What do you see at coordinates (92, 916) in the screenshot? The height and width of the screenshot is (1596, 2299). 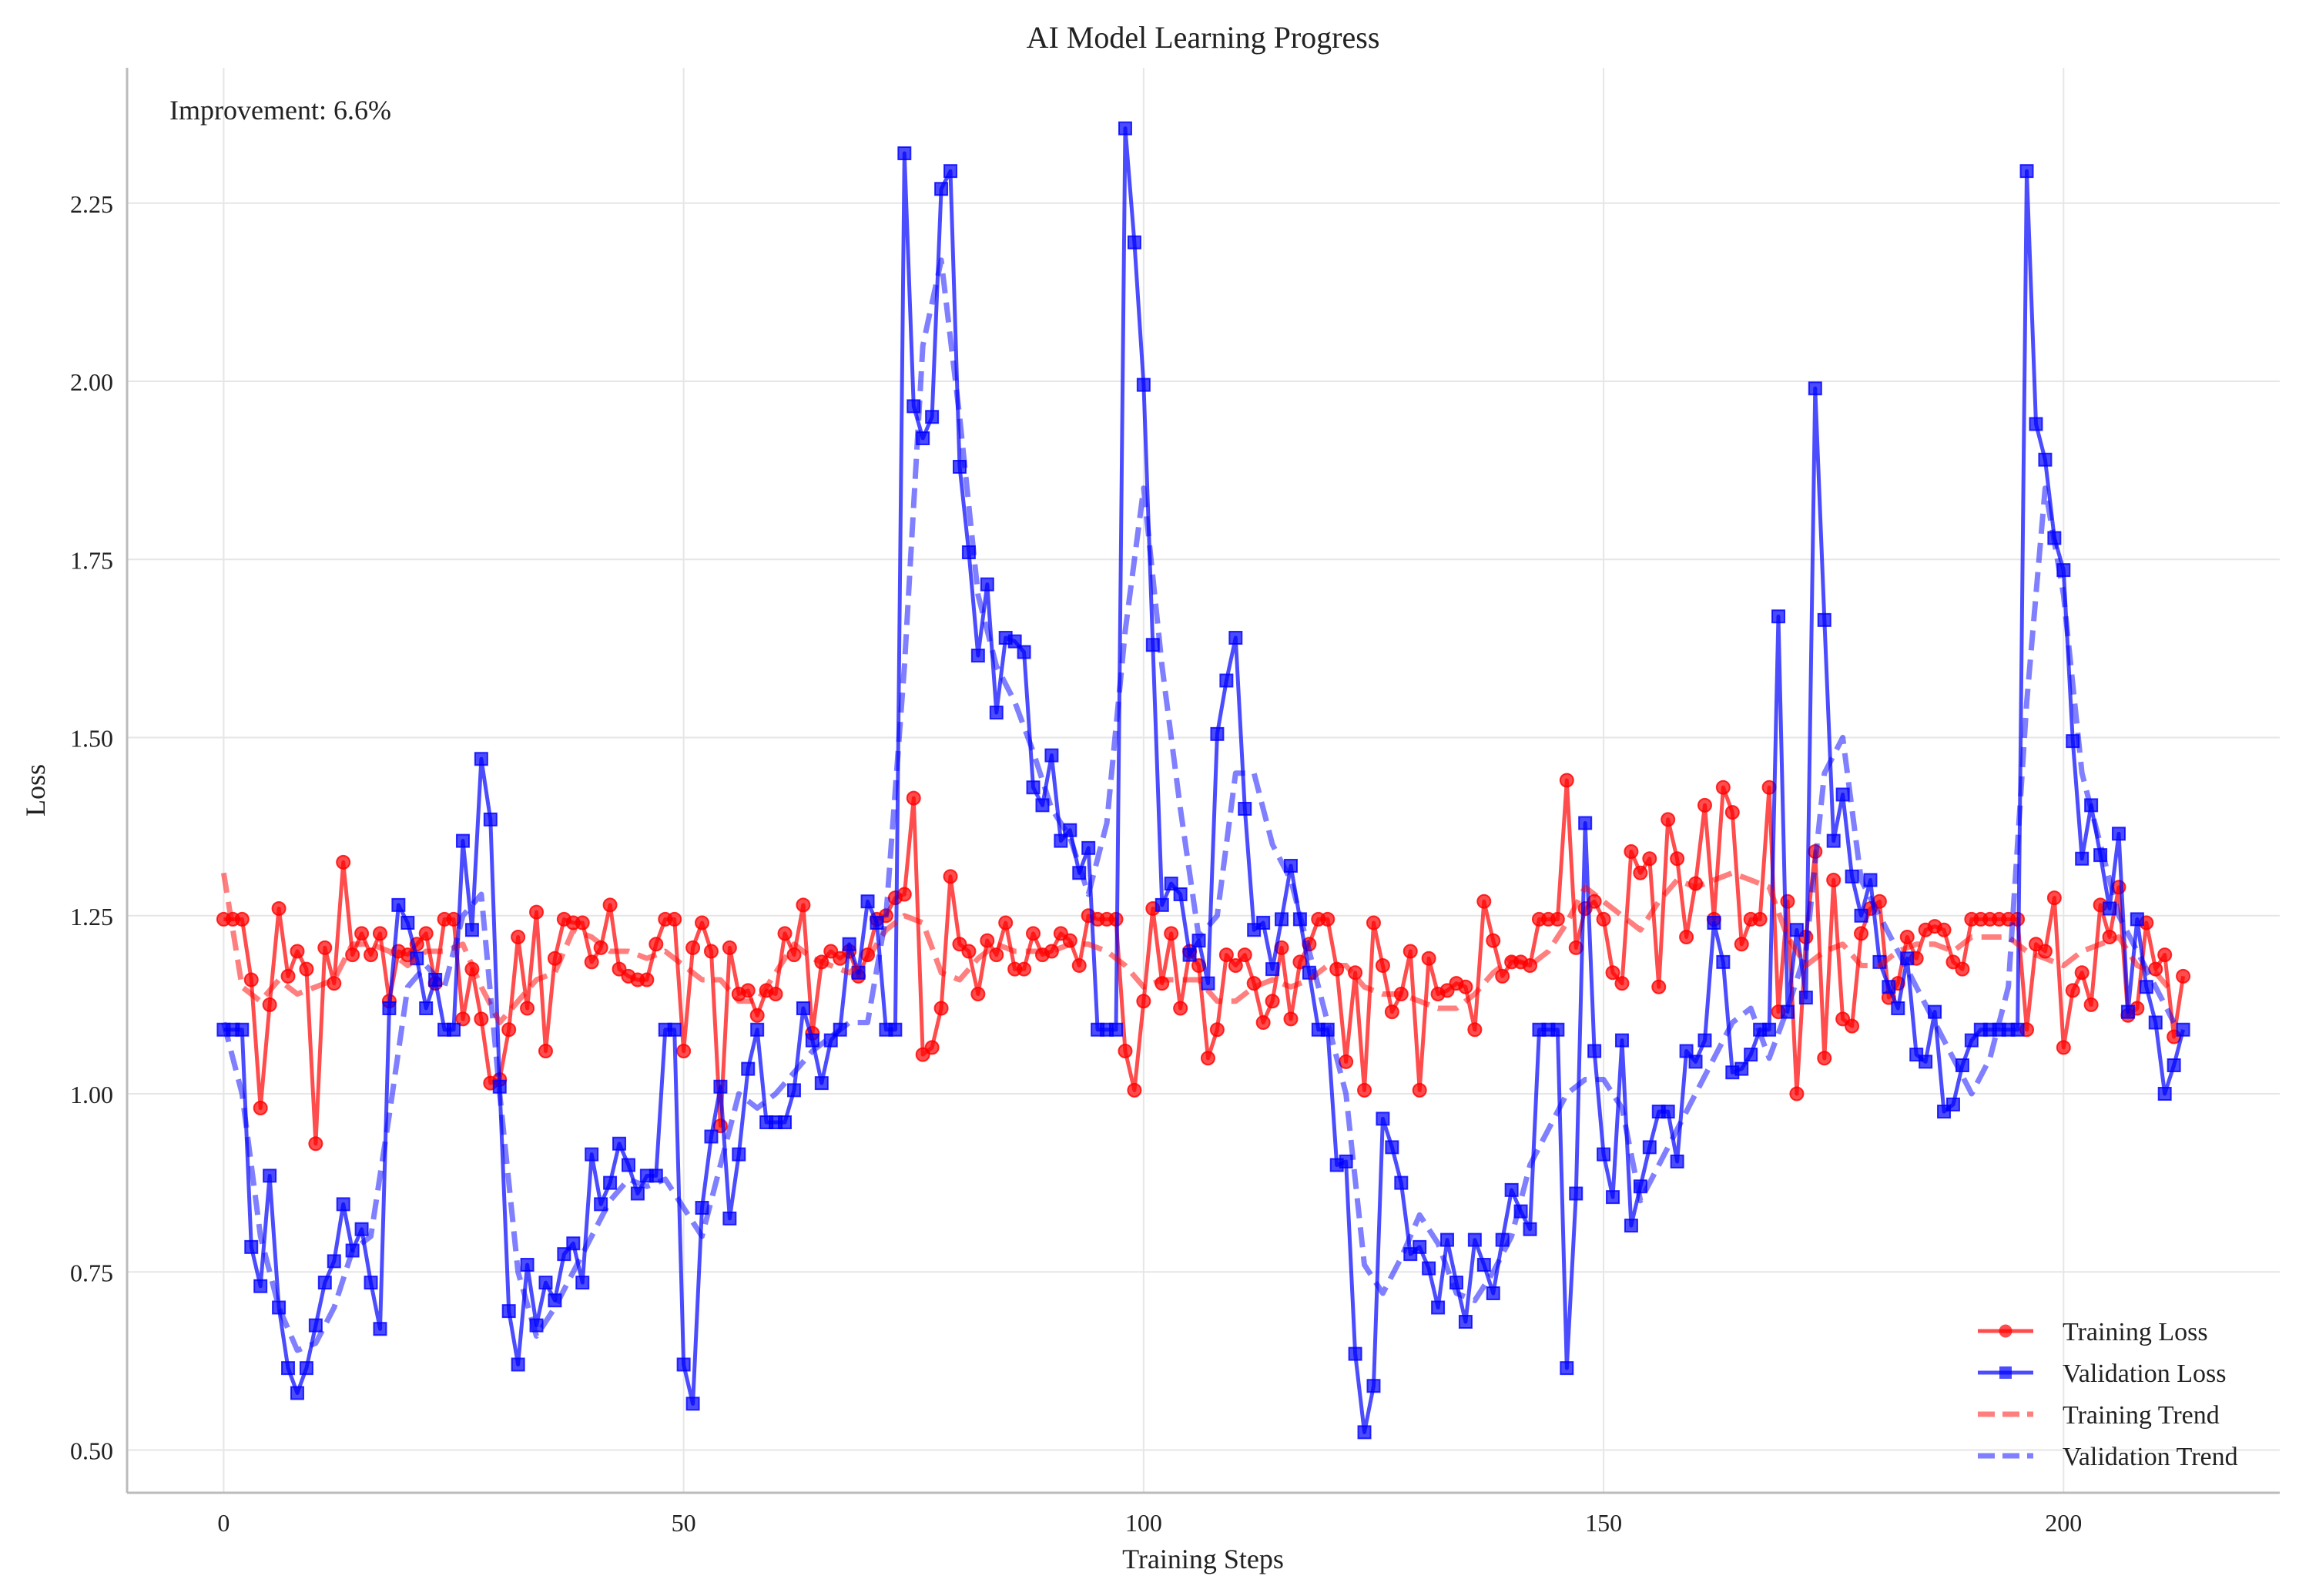 I see `y-tick-label: 1.25` at bounding box center [92, 916].